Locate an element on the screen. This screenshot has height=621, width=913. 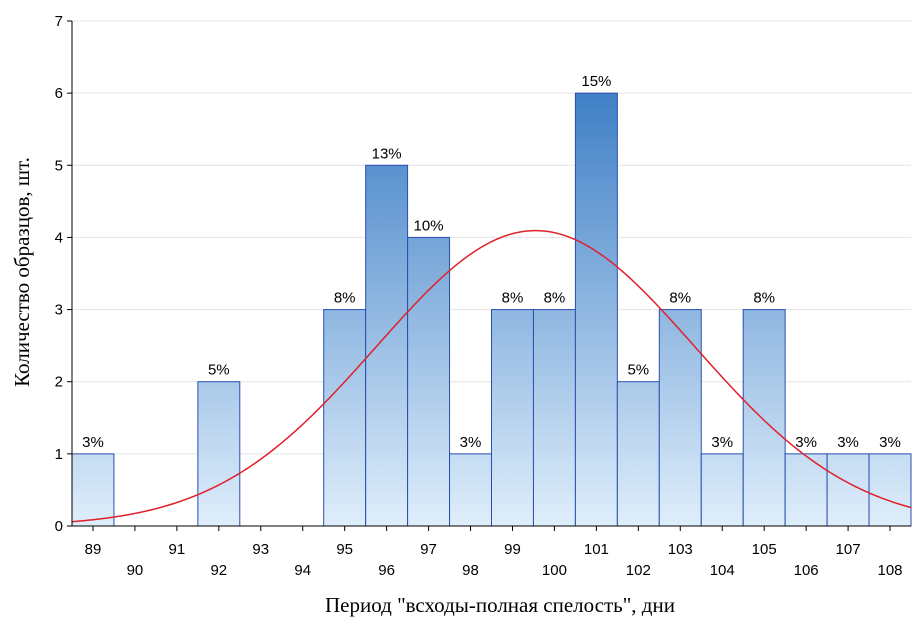
x-tick-label: 106 is located at coordinates (806, 570).